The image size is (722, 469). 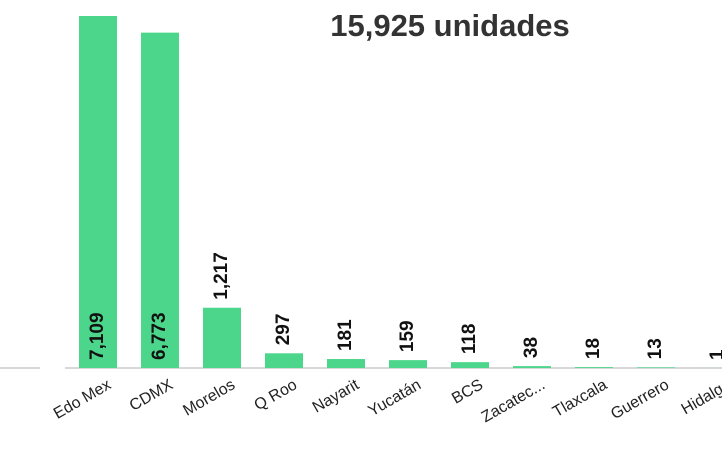 I want to click on value-label: 297, so click(x=283, y=330).